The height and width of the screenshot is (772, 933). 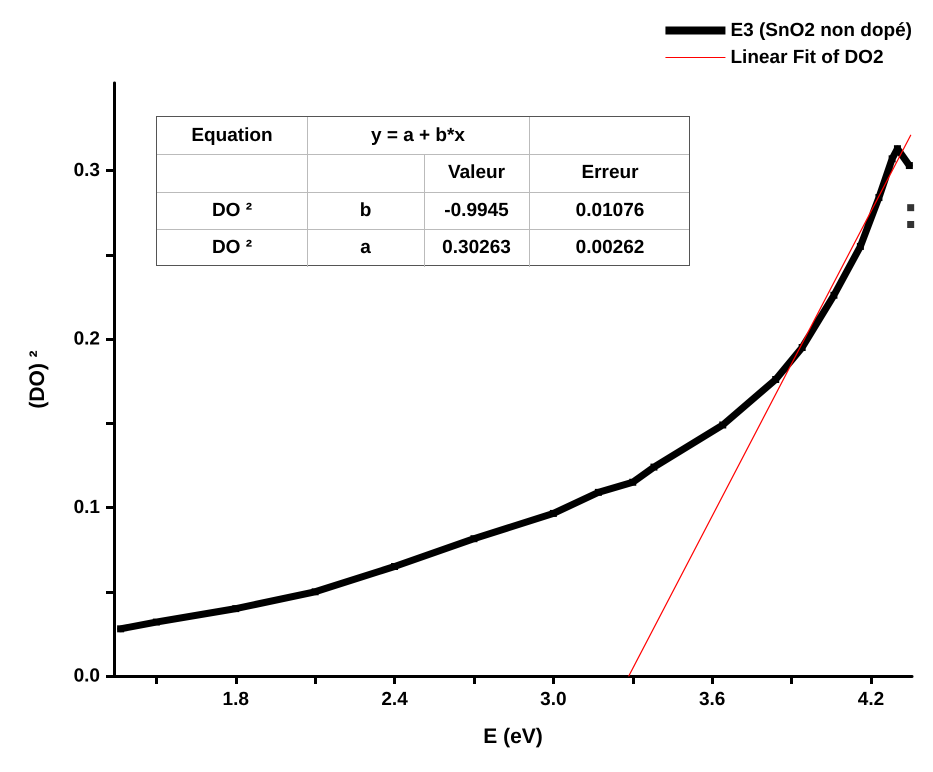 What do you see at coordinates (476, 248) in the screenshot?
I see `annotation: 0.30263` at bounding box center [476, 248].